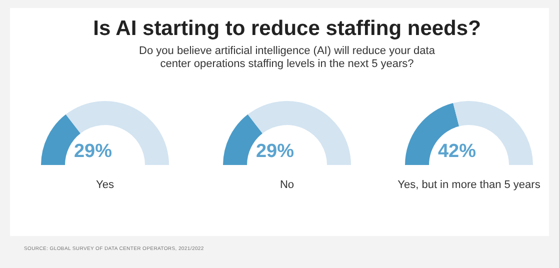 This screenshot has height=268, width=559. I want to click on text: Do you believe artificial intelligence (AI) will reduce your data center operations staffing levels in the next 5 years?, so click(287, 57).